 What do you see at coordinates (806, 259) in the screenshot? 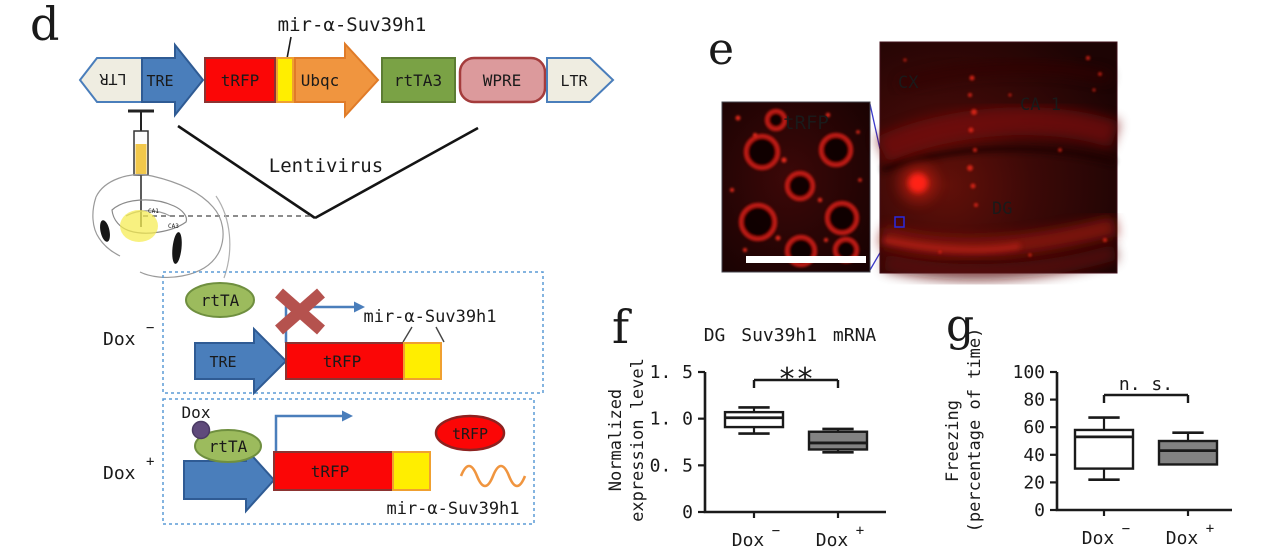
I see `scale-bar` at bounding box center [806, 259].